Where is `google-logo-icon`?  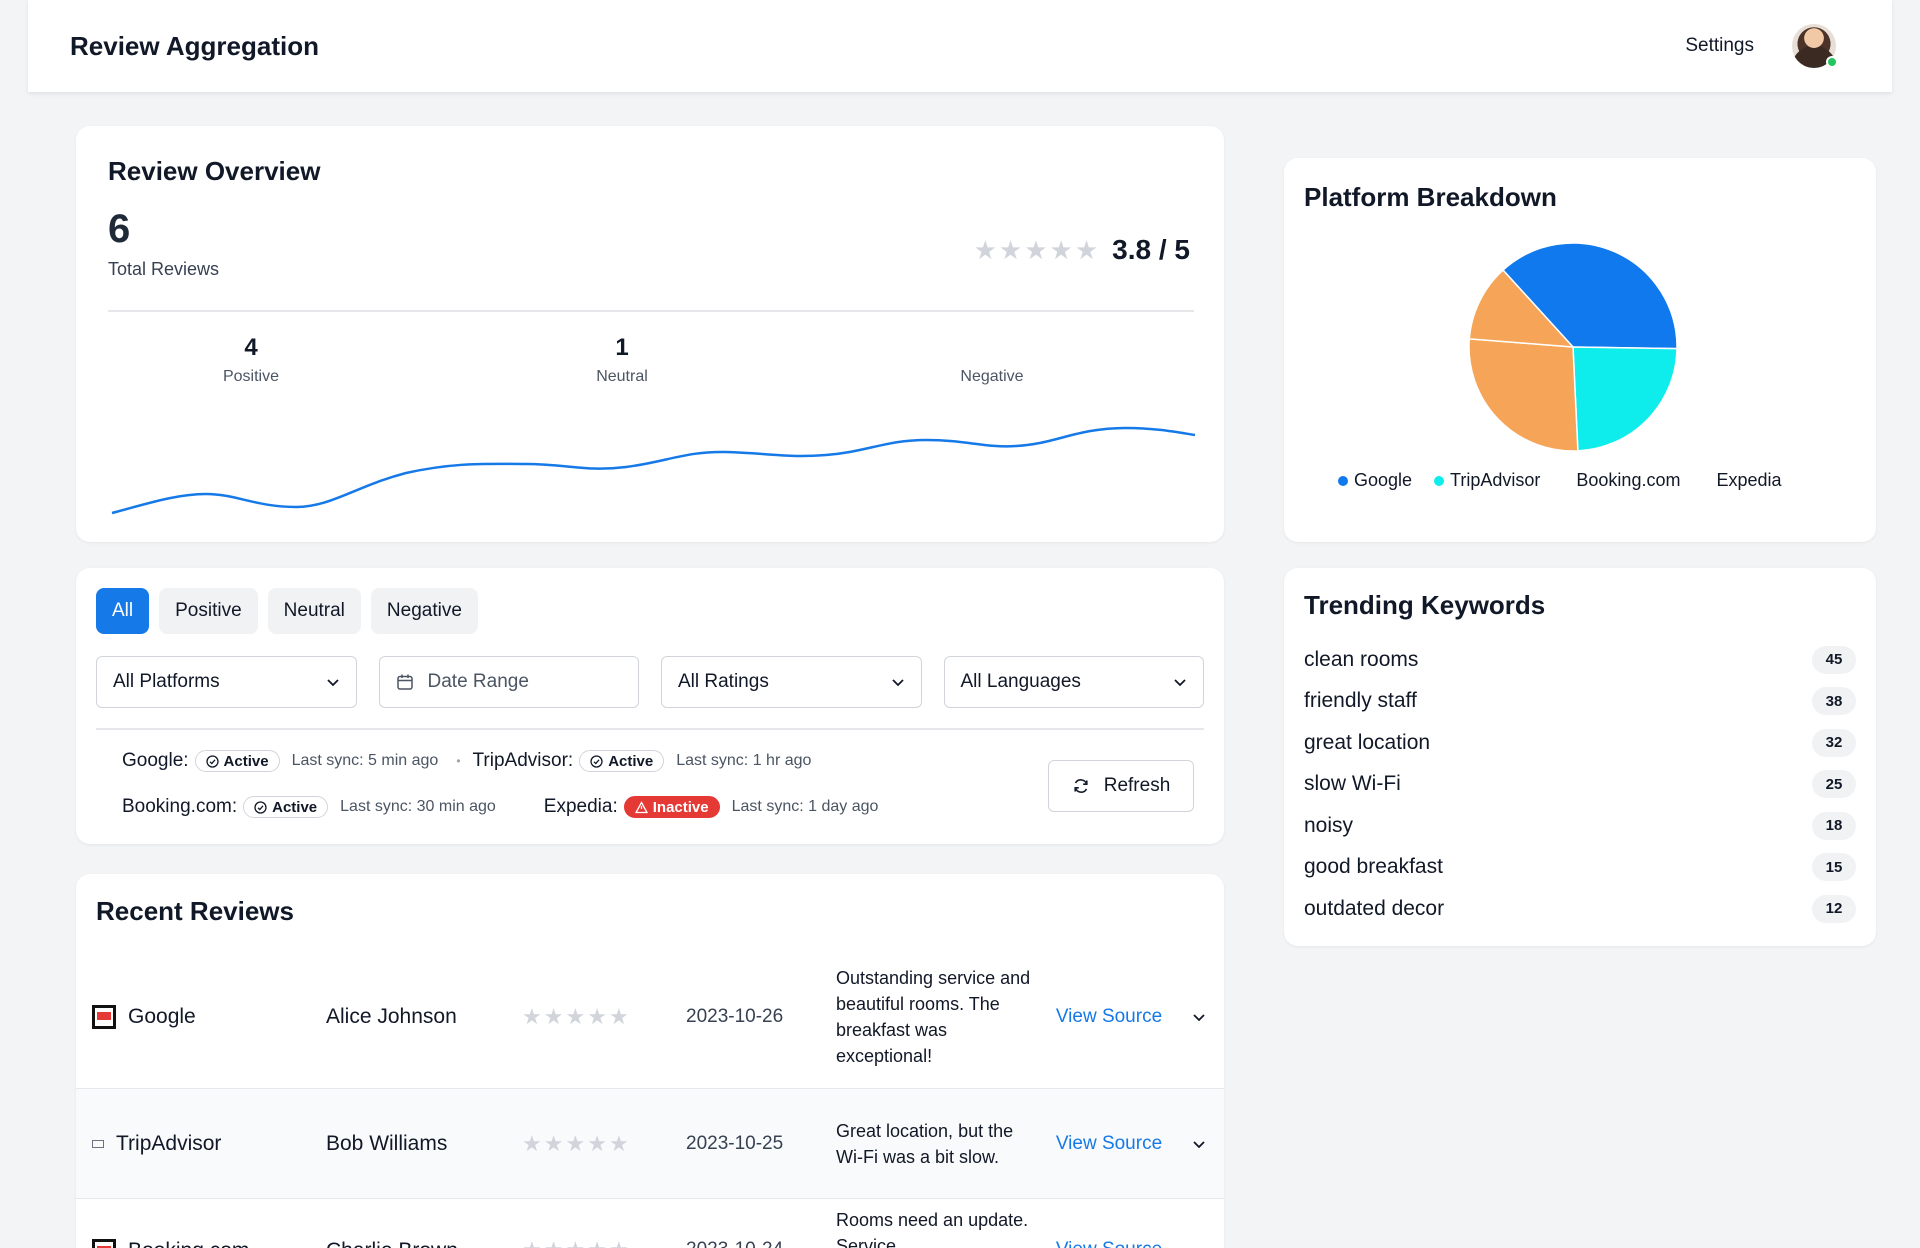
google-logo-icon is located at coordinates (104, 1016).